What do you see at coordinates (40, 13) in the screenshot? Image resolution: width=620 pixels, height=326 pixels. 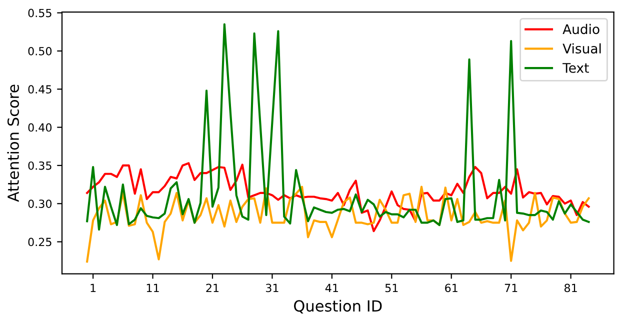 I see `y-tick-label: 0.55` at bounding box center [40, 13].